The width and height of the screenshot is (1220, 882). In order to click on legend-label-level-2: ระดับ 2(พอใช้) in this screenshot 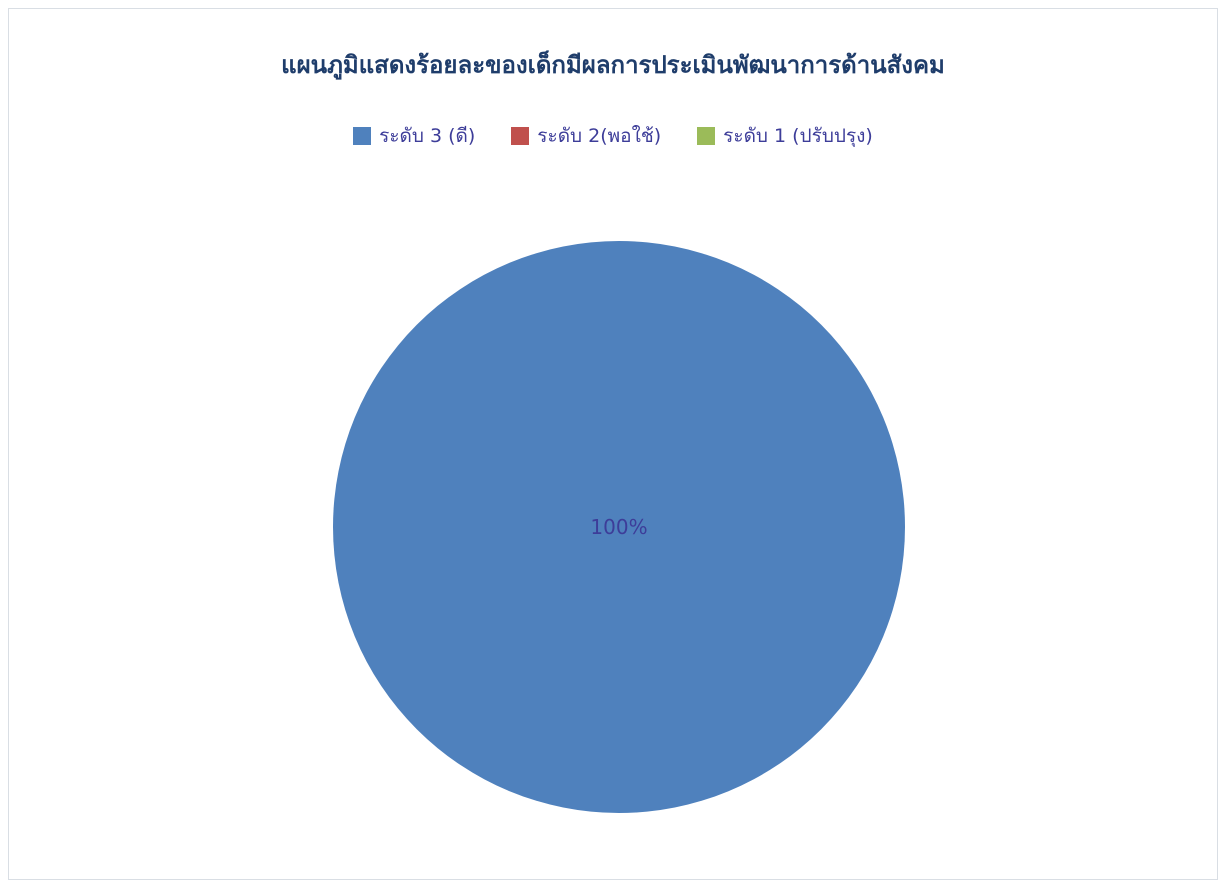, I will do `click(599, 136)`.